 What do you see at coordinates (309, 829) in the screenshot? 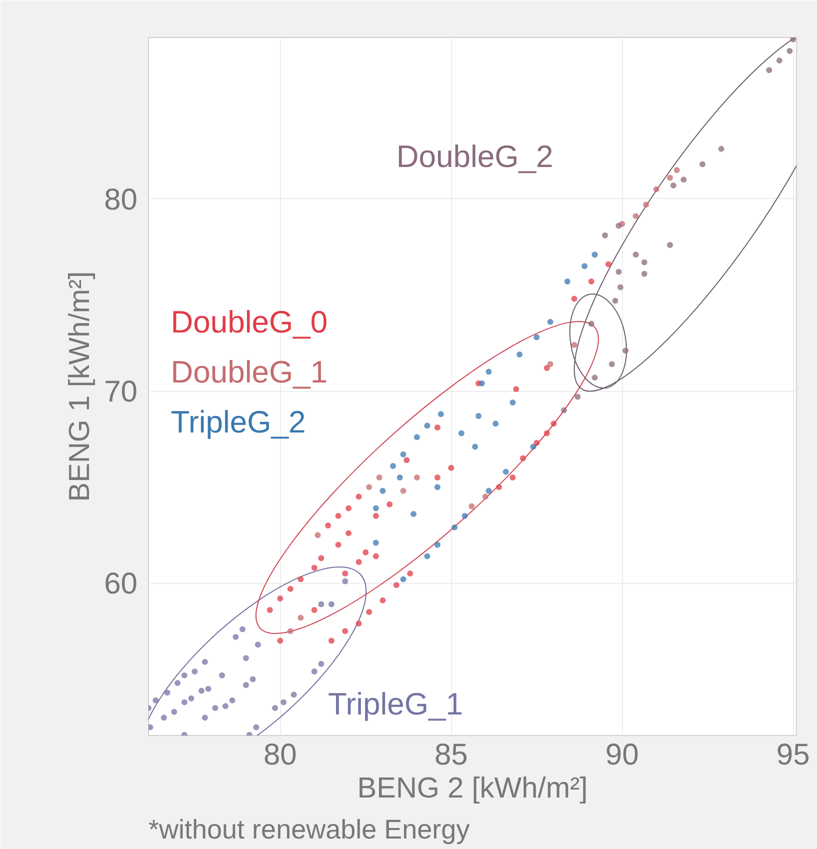
I see `text: *without renewable Energy` at bounding box center [309, 829].